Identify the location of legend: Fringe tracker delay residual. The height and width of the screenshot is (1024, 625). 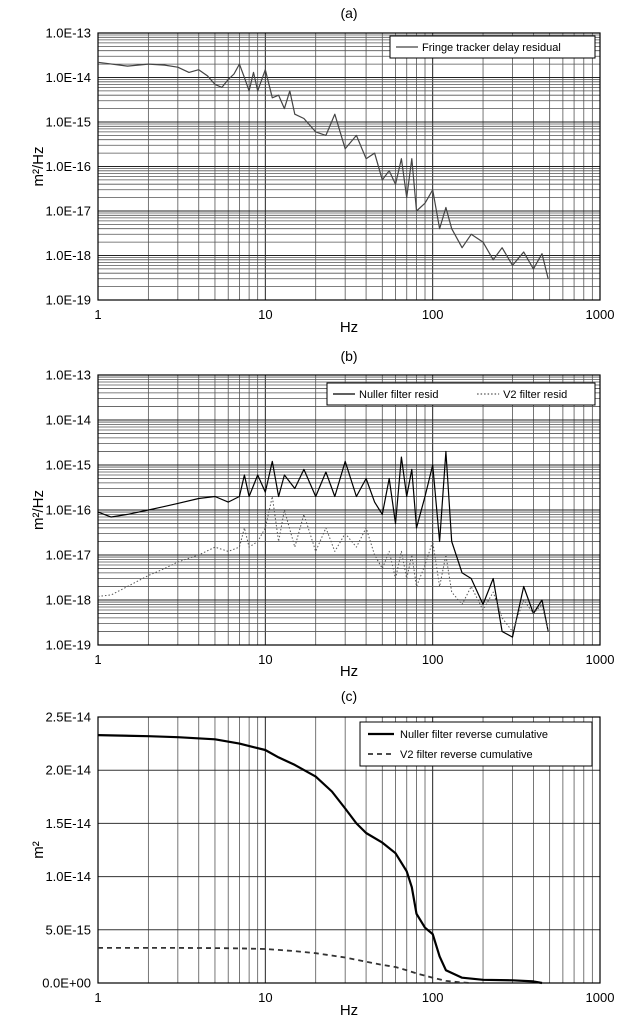
(492, 47).